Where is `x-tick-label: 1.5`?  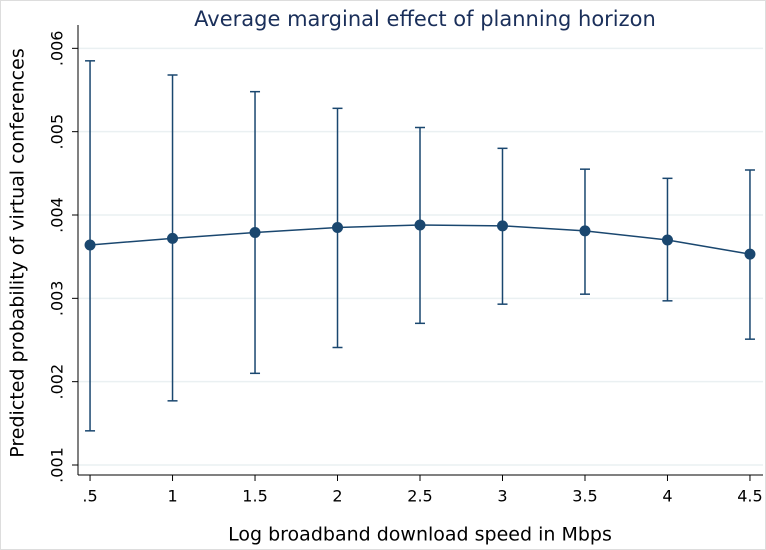
x-tick-label: 1.5 is located at coordinates (254, 496).